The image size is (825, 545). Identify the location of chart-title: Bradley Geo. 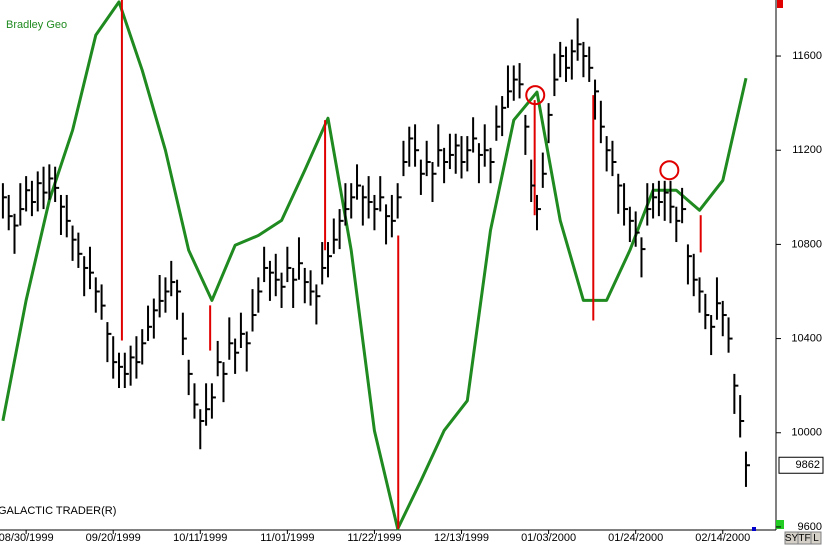
(36, 25).